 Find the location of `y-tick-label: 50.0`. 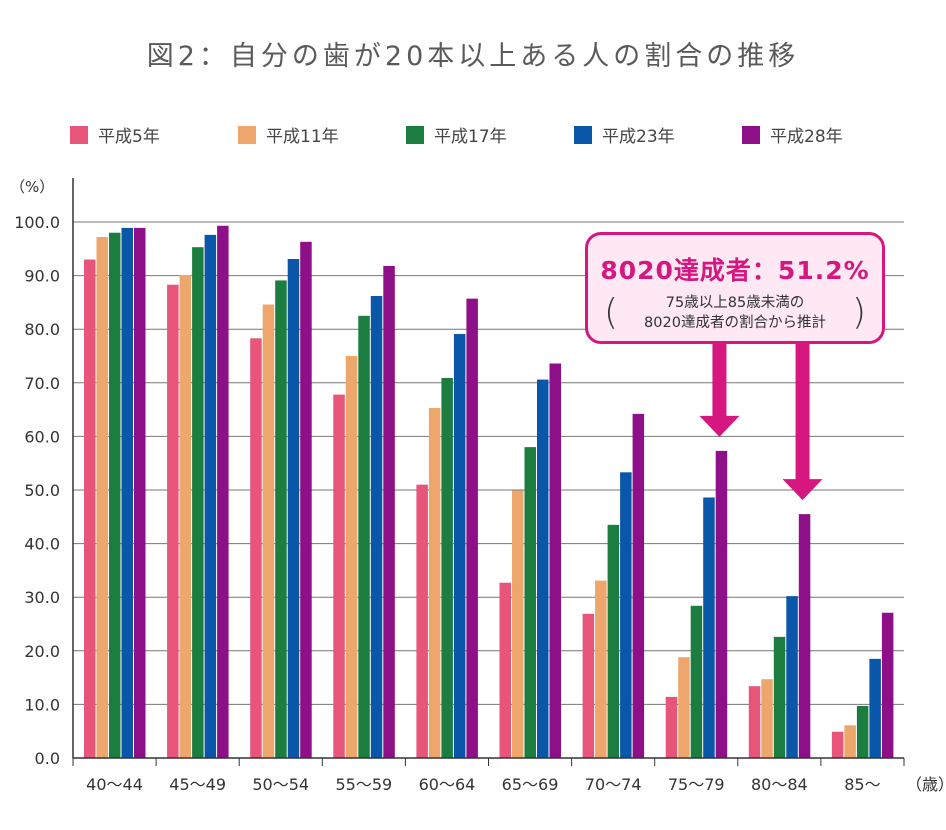

y-tick-label: 50.0 is located at coordinates (42, 490).